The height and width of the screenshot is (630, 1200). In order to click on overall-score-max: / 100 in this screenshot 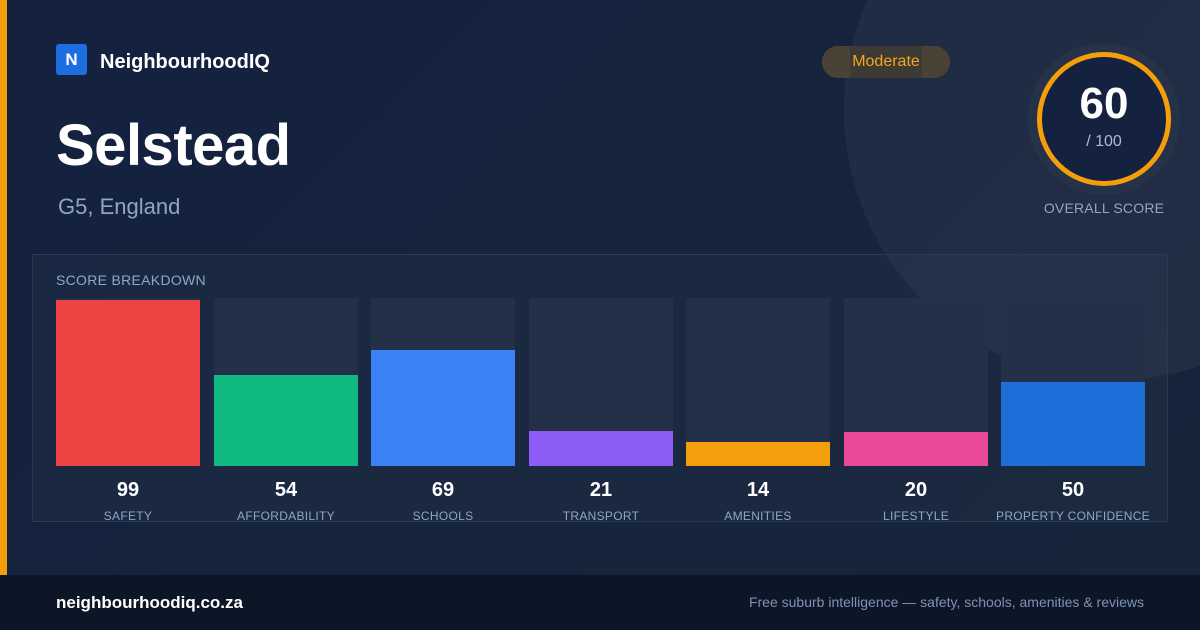, I will do `click(1104, 141)`.